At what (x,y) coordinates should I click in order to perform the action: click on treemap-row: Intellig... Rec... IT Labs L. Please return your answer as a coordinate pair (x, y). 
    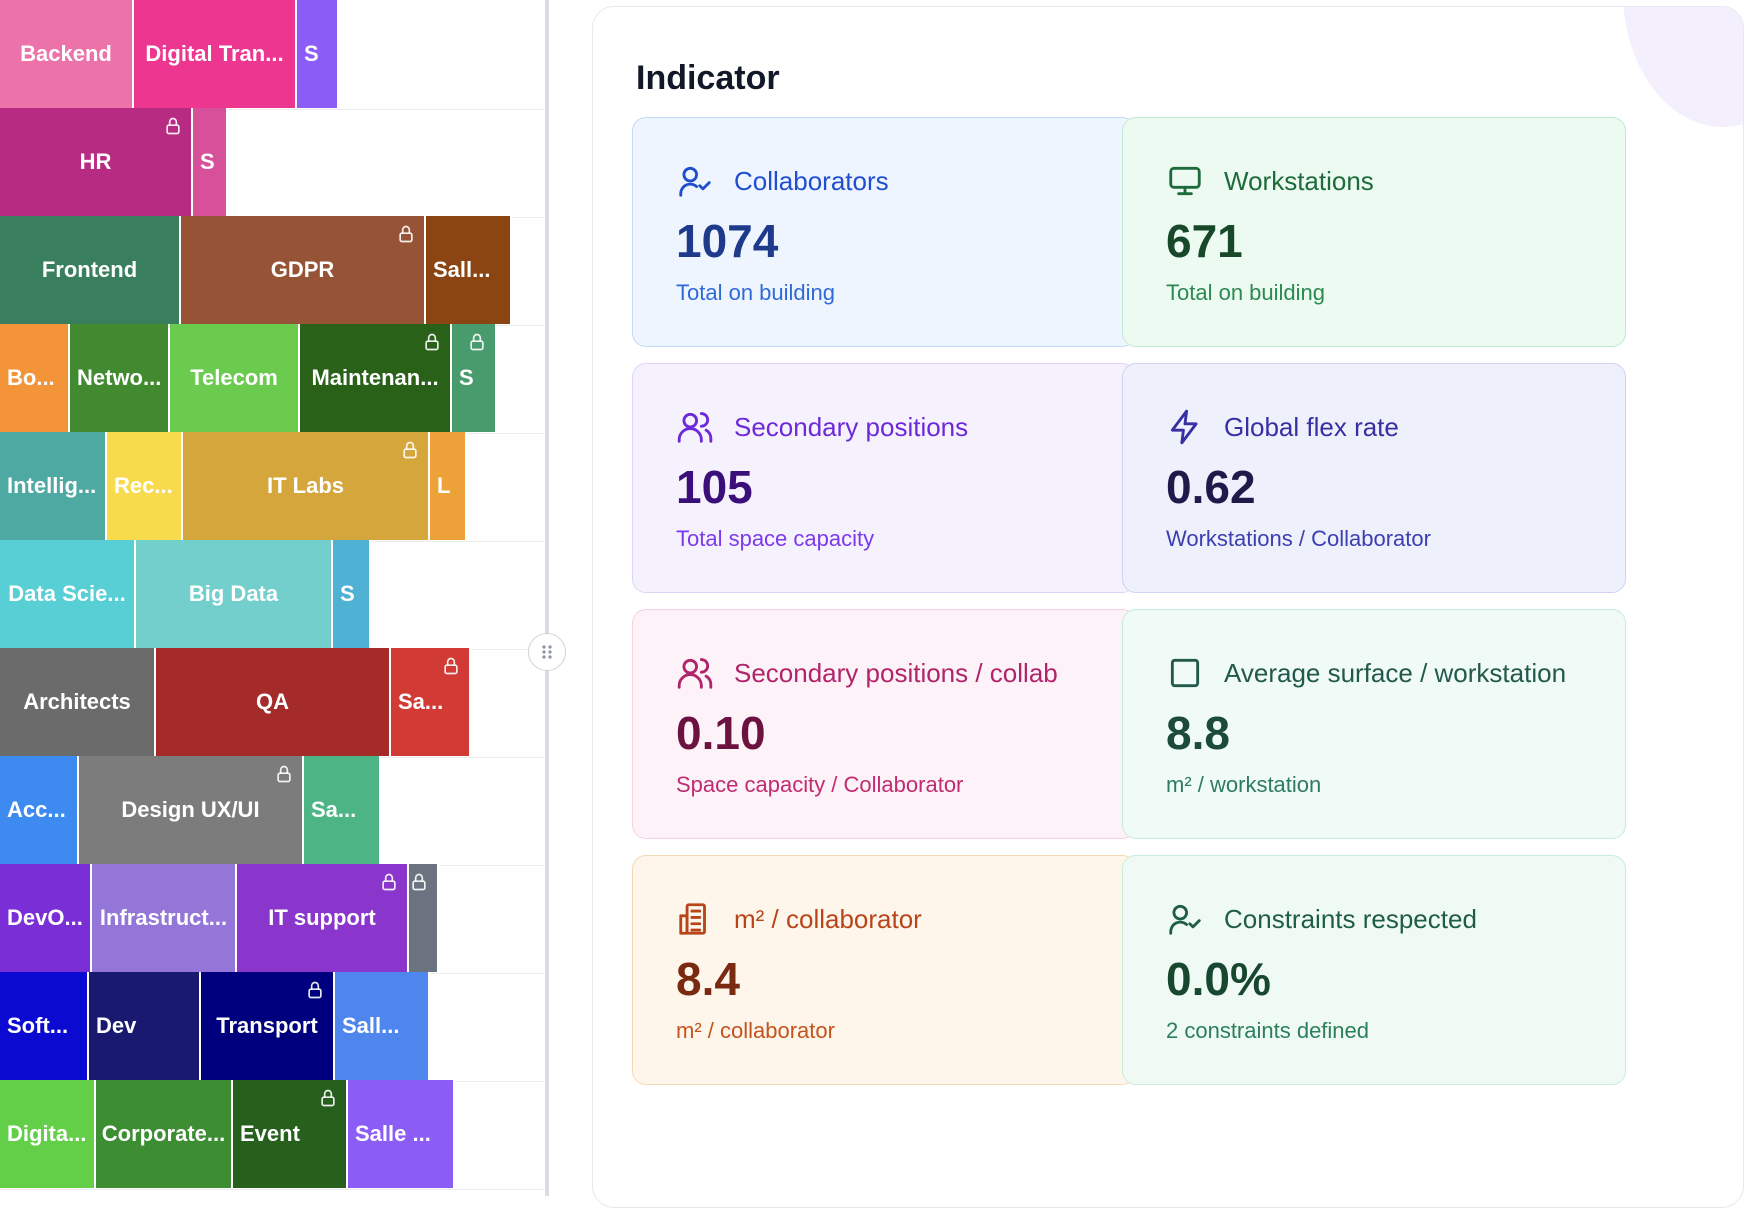
    Looking at the image, I should click on (272, 487).